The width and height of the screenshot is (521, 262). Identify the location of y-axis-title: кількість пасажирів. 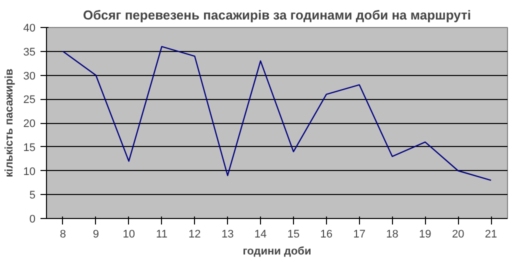
(9, 123).